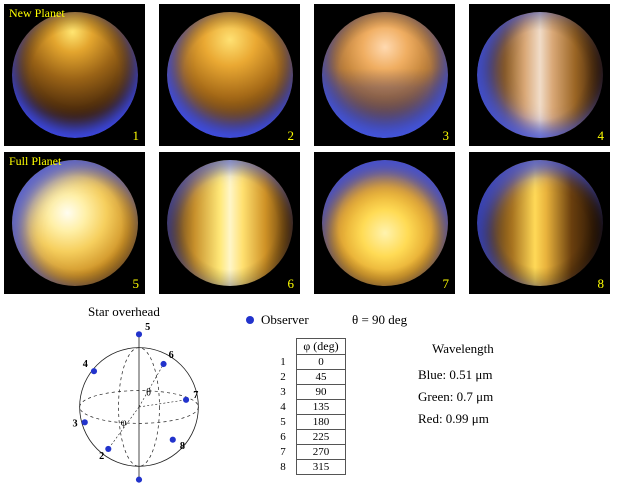 The width and height of the screenshot is (624, 486). Describe the element at coordinates (291, 135) in the screenshot. I see `panel-number-2: 2` at that location.